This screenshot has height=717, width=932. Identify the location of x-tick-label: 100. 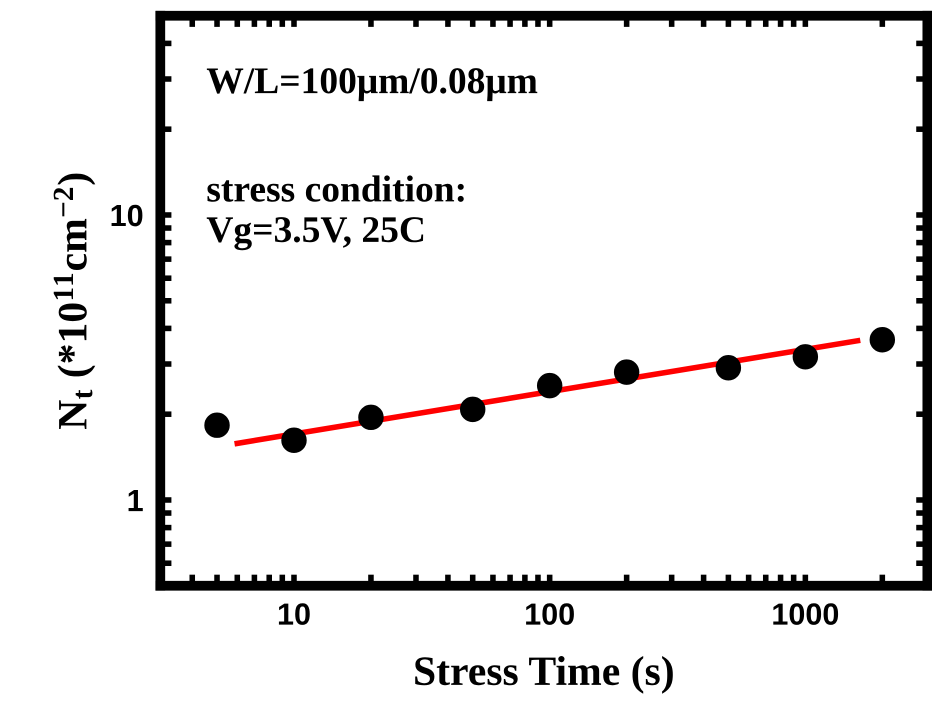
(550, 614).